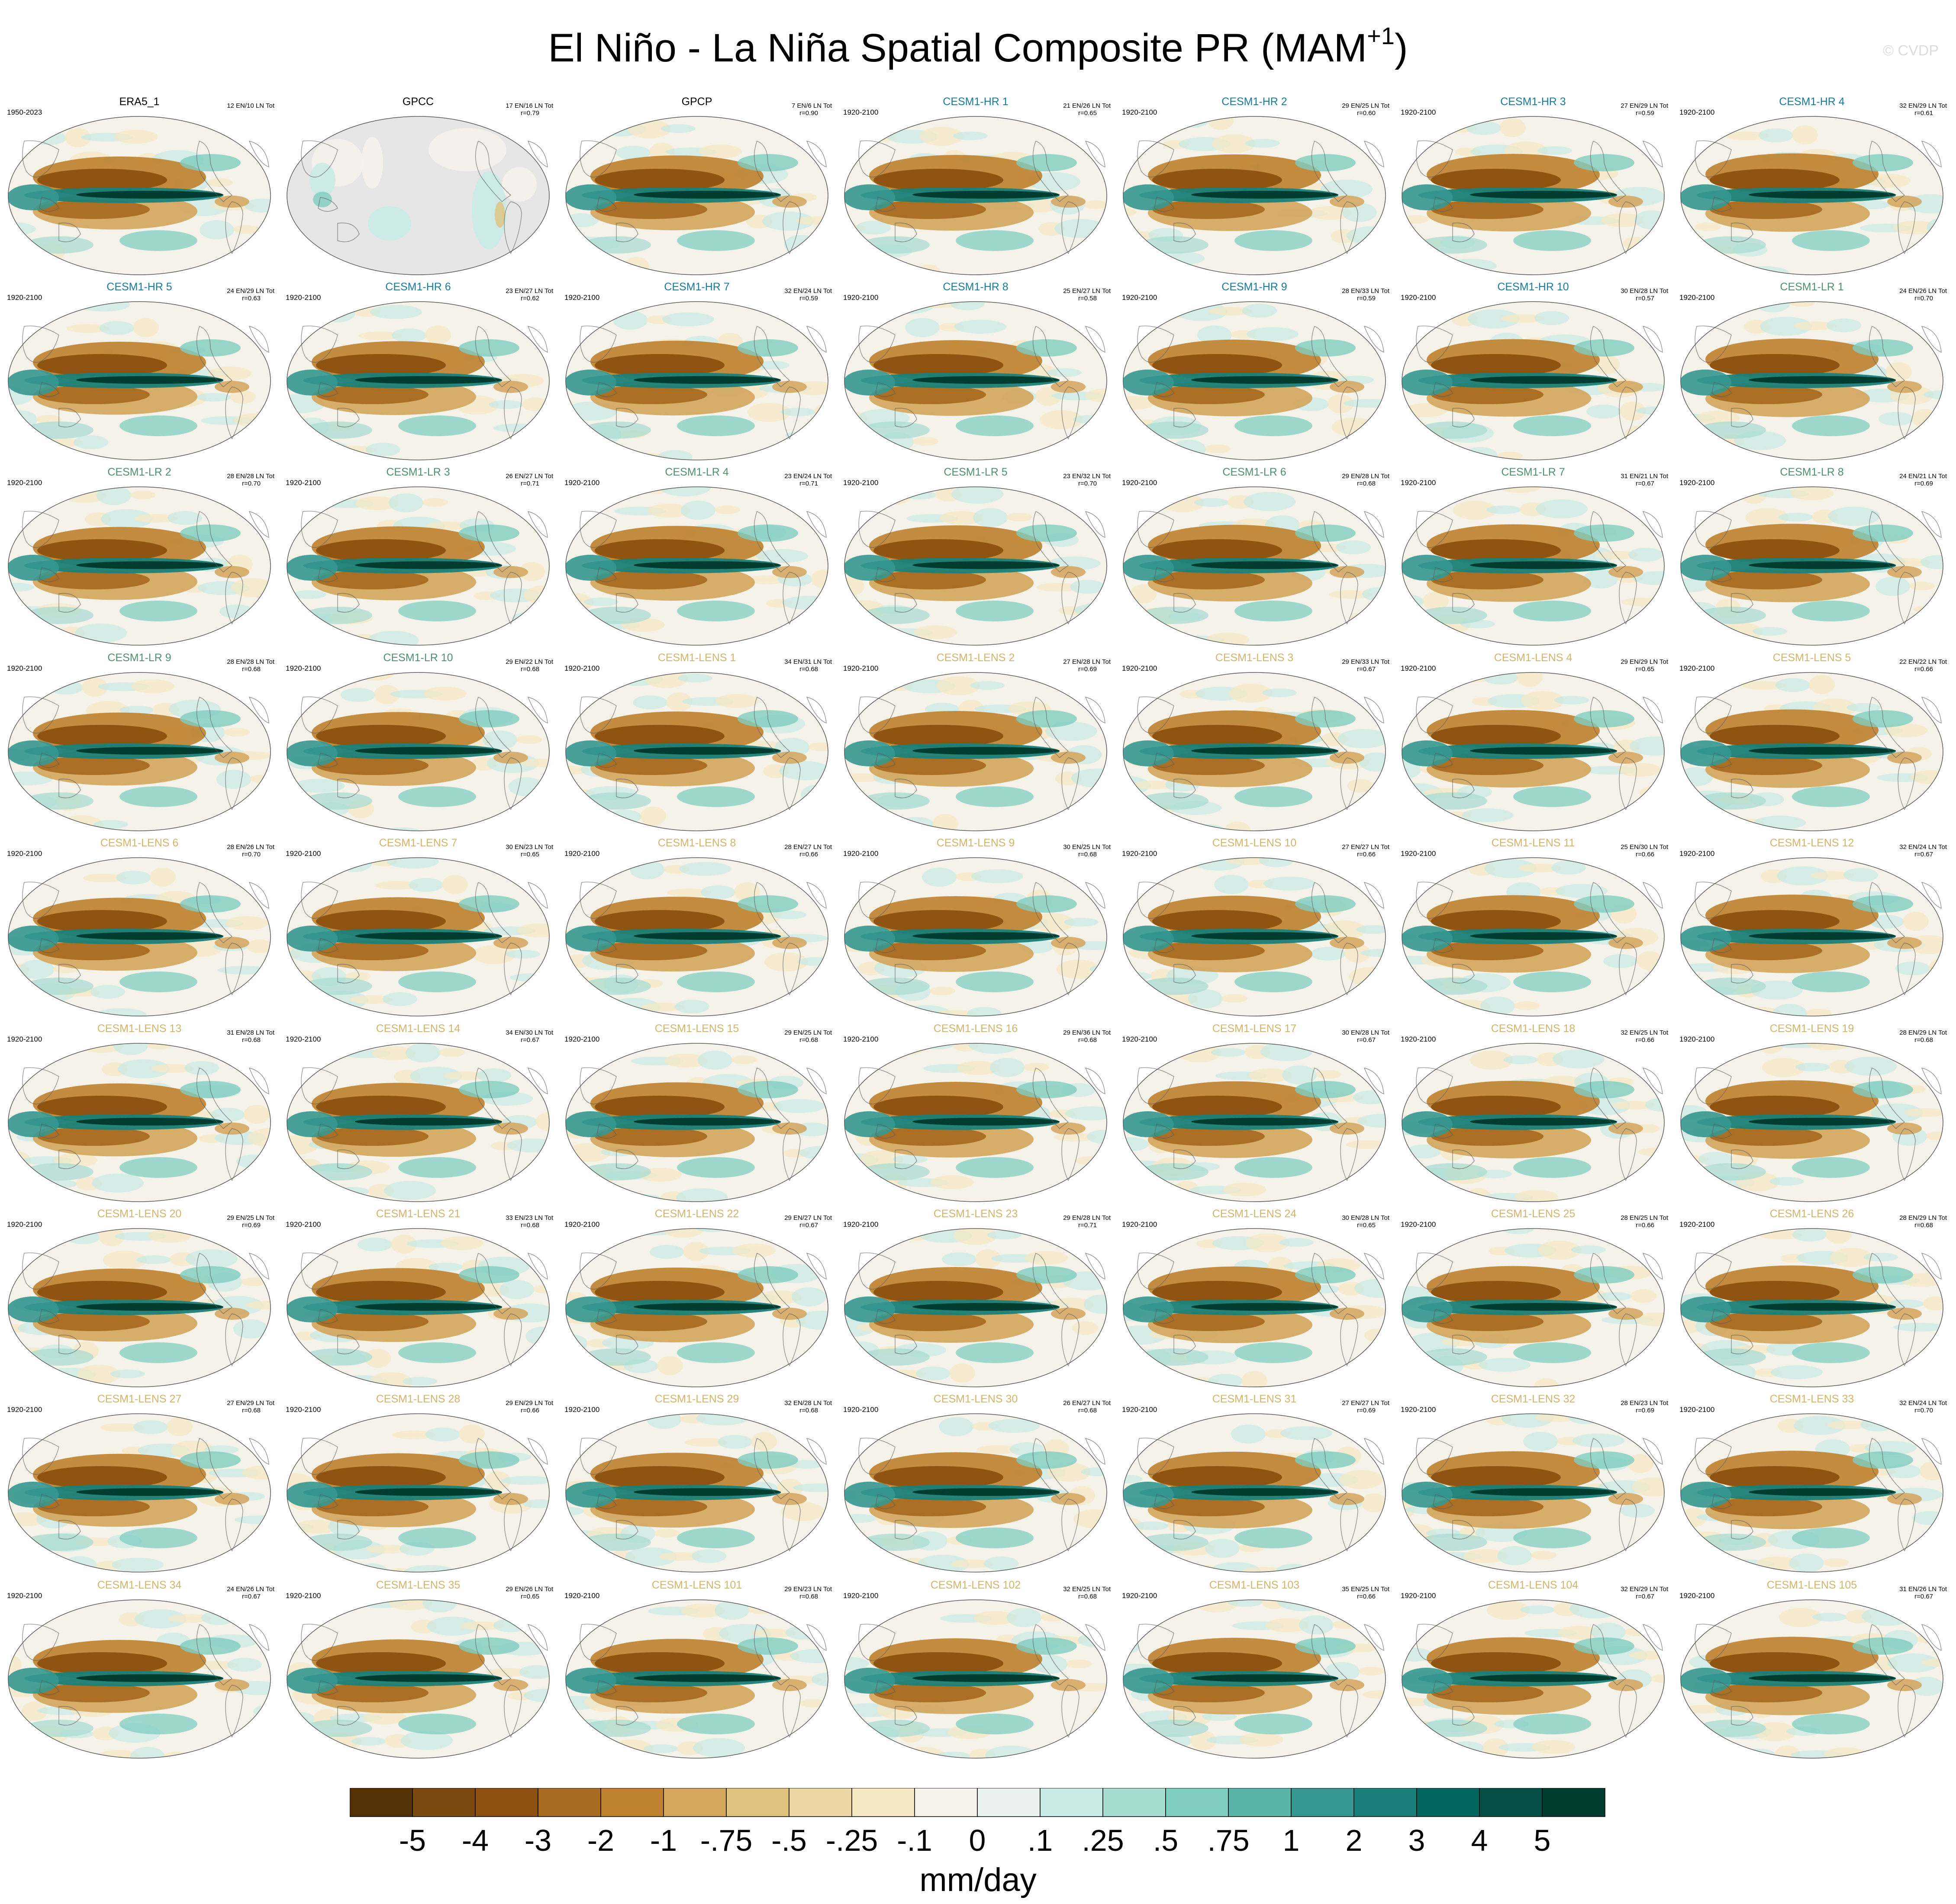 The height and width of the screenshot is (1904, 1956). Describe the element at coordinates (663, 1840) in the screenshot. I see `colorbar-tick-label: -1` at that location.